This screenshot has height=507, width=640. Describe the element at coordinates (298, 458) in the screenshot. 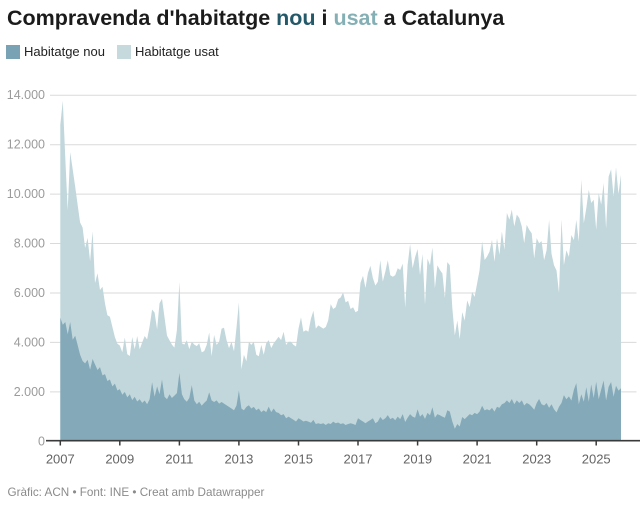

I see `svg-text: 2015` at that location.